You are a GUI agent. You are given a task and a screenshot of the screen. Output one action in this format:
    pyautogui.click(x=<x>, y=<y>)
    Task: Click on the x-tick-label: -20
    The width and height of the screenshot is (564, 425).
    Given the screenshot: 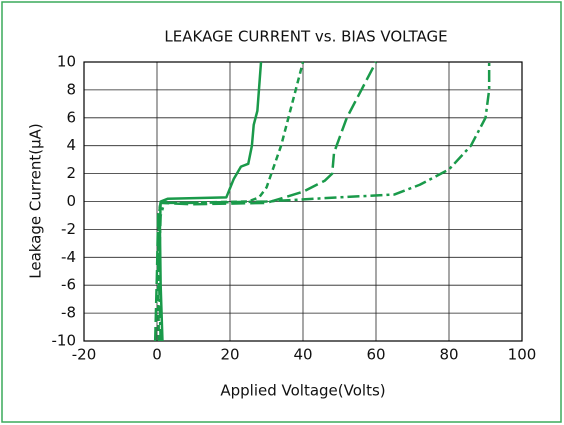 What is the action you would take?
    pyautogui.click(x=84, y=355)
    